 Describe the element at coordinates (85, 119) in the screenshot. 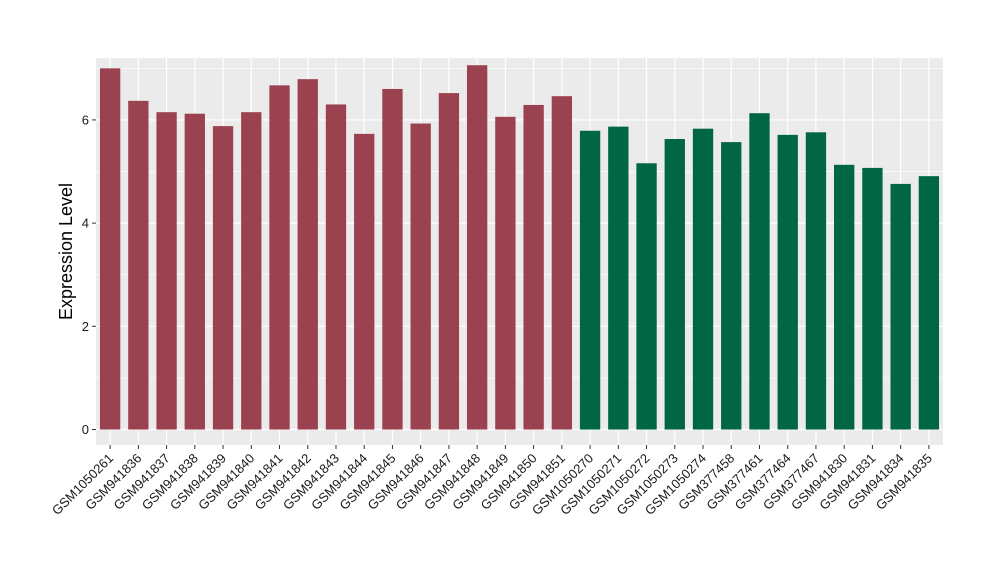

I see `y-tick-label: 6` at that location.